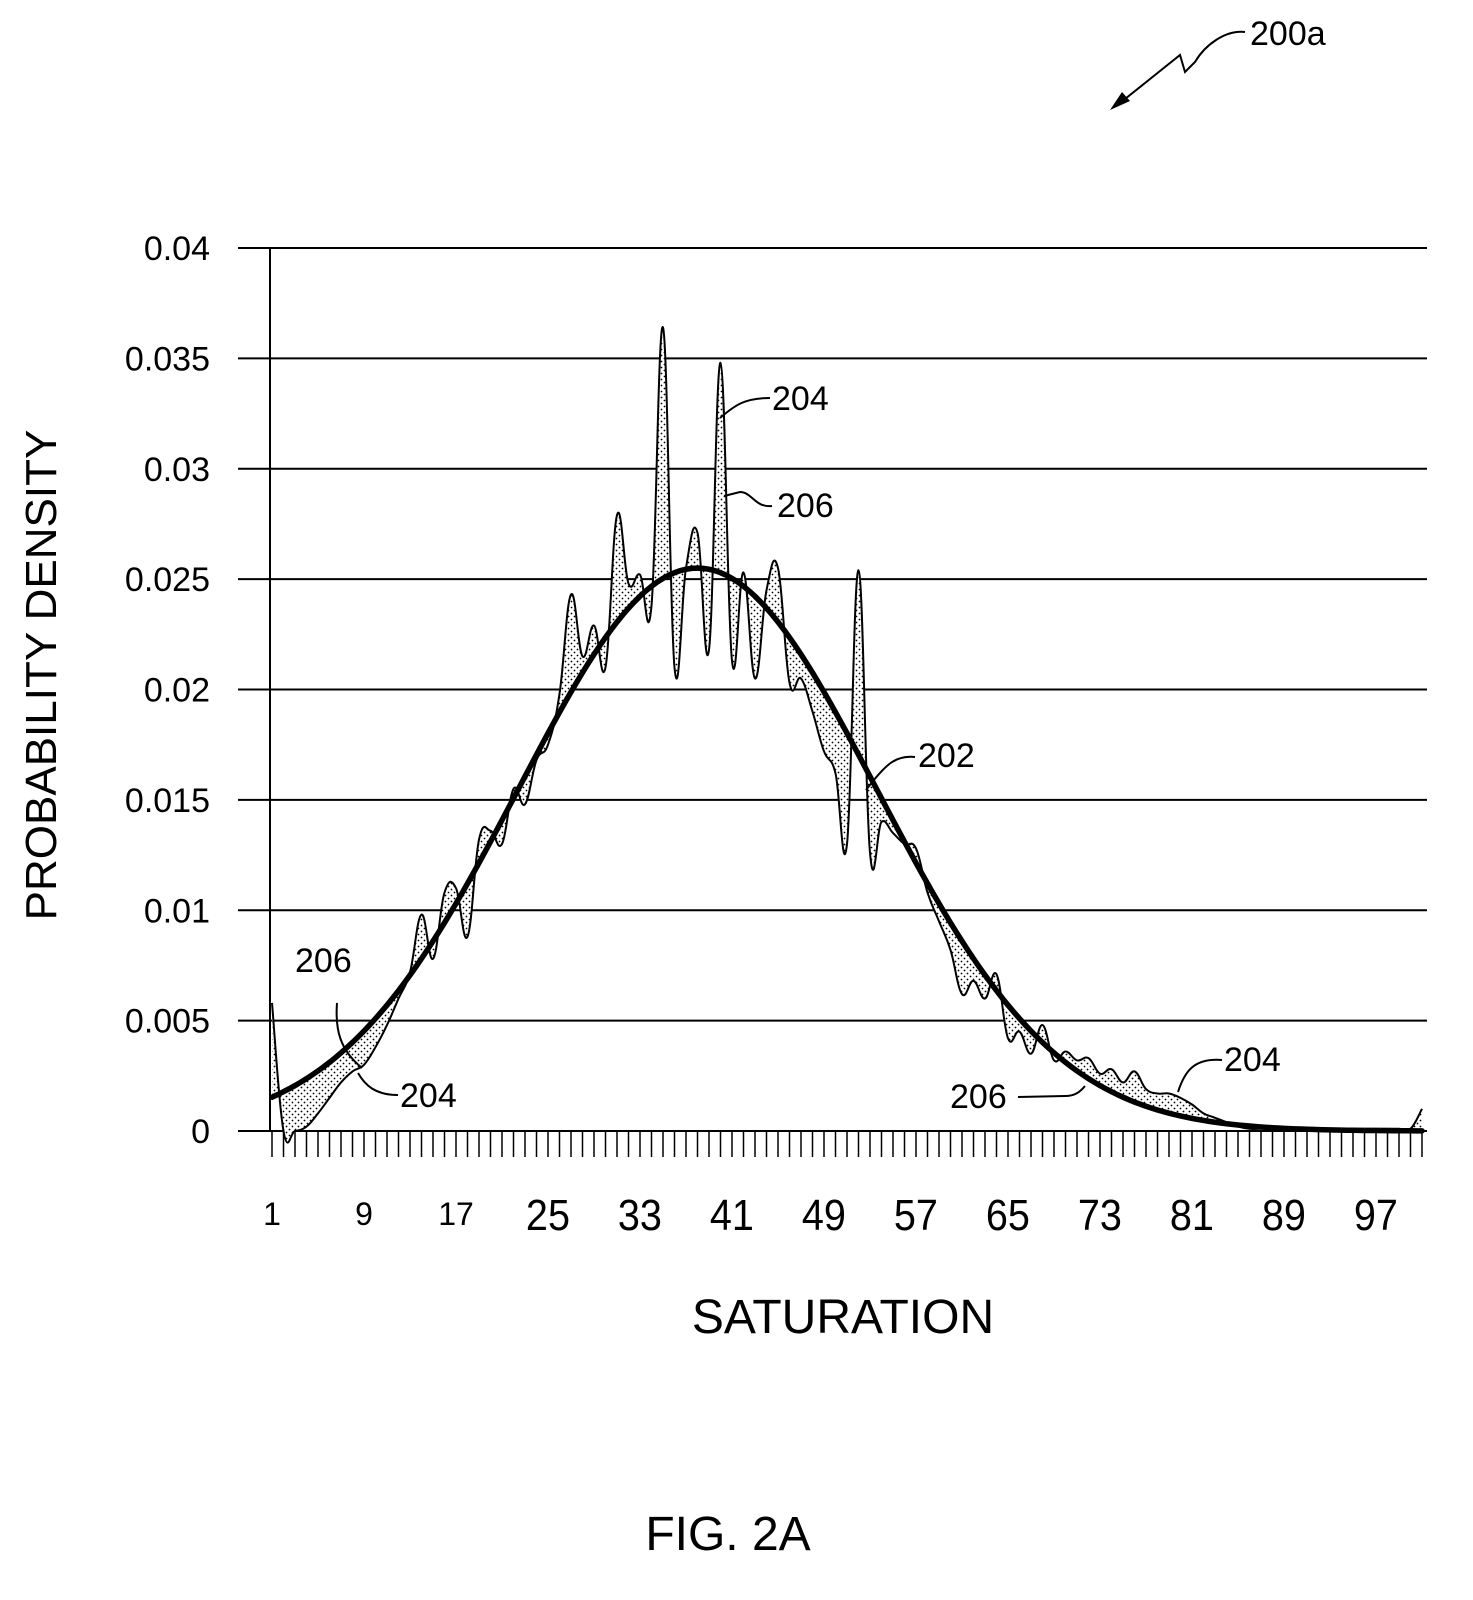 The height and width of the screenshot is (1600, 1473). What do you see at coordinates (1376, 1214) in the screenshot?
I see `x-tick-label: 97` at bounding box center [1376, 1214].